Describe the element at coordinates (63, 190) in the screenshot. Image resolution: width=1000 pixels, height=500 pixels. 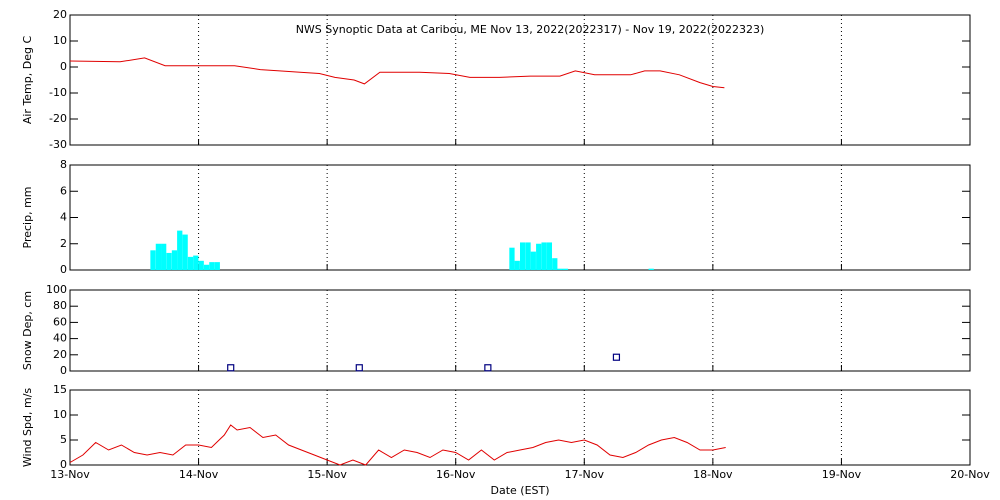
I see `y-tick-label: 6` at that location.